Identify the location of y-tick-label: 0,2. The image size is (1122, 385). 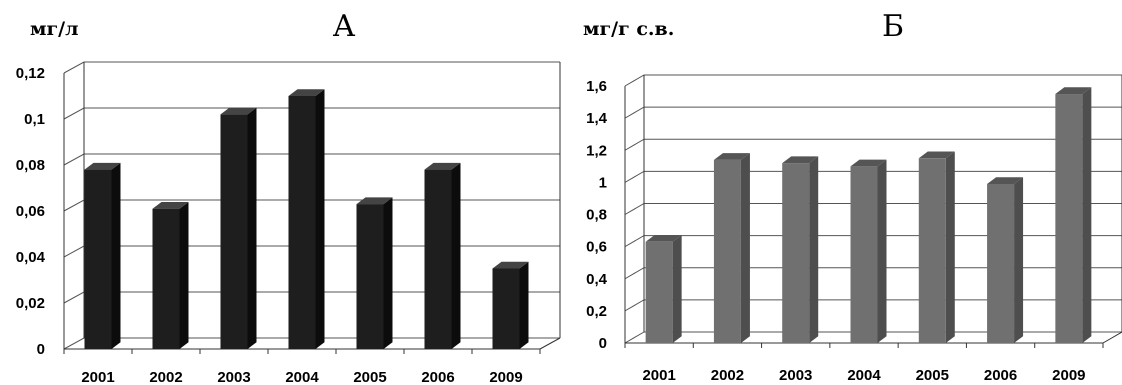
(596, 311).